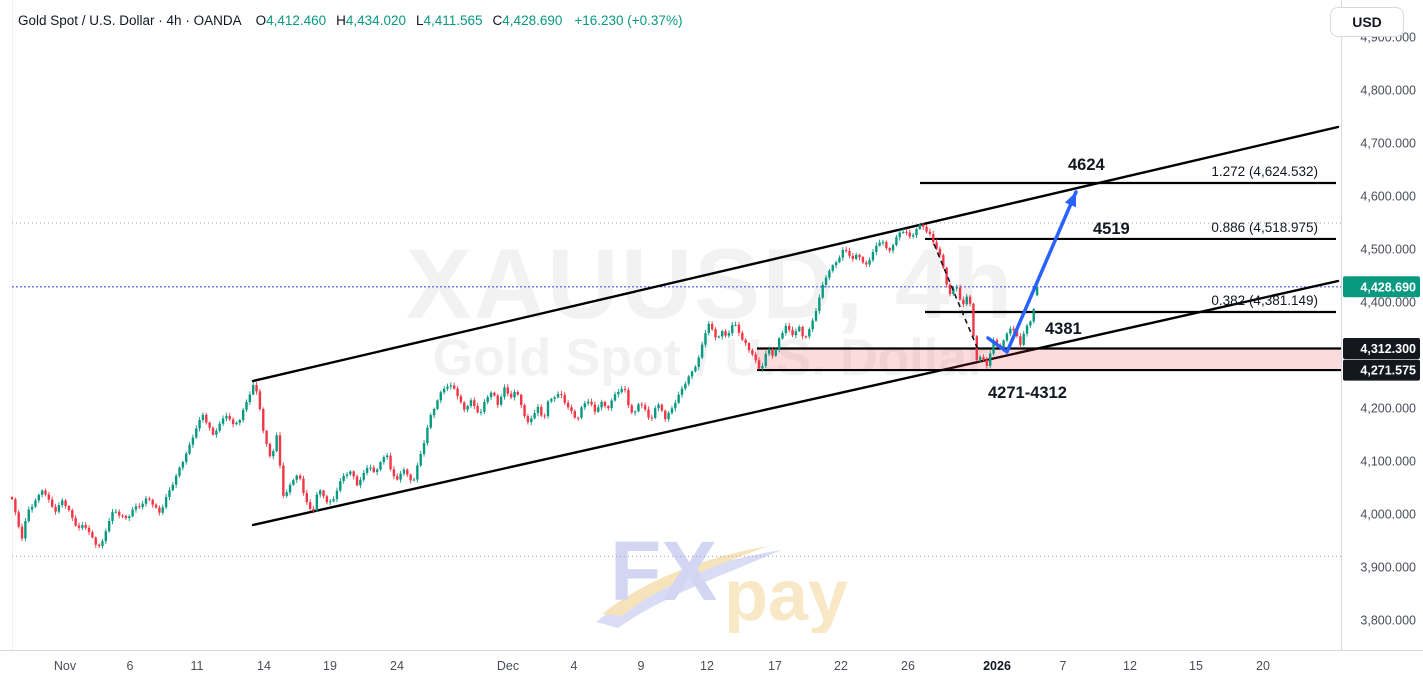 This screenshot has height=688, width=1423. Describe the element at coordinates (1388, 515) in the screenshot. I see `price-tick-label: 4,000.000` at that location.